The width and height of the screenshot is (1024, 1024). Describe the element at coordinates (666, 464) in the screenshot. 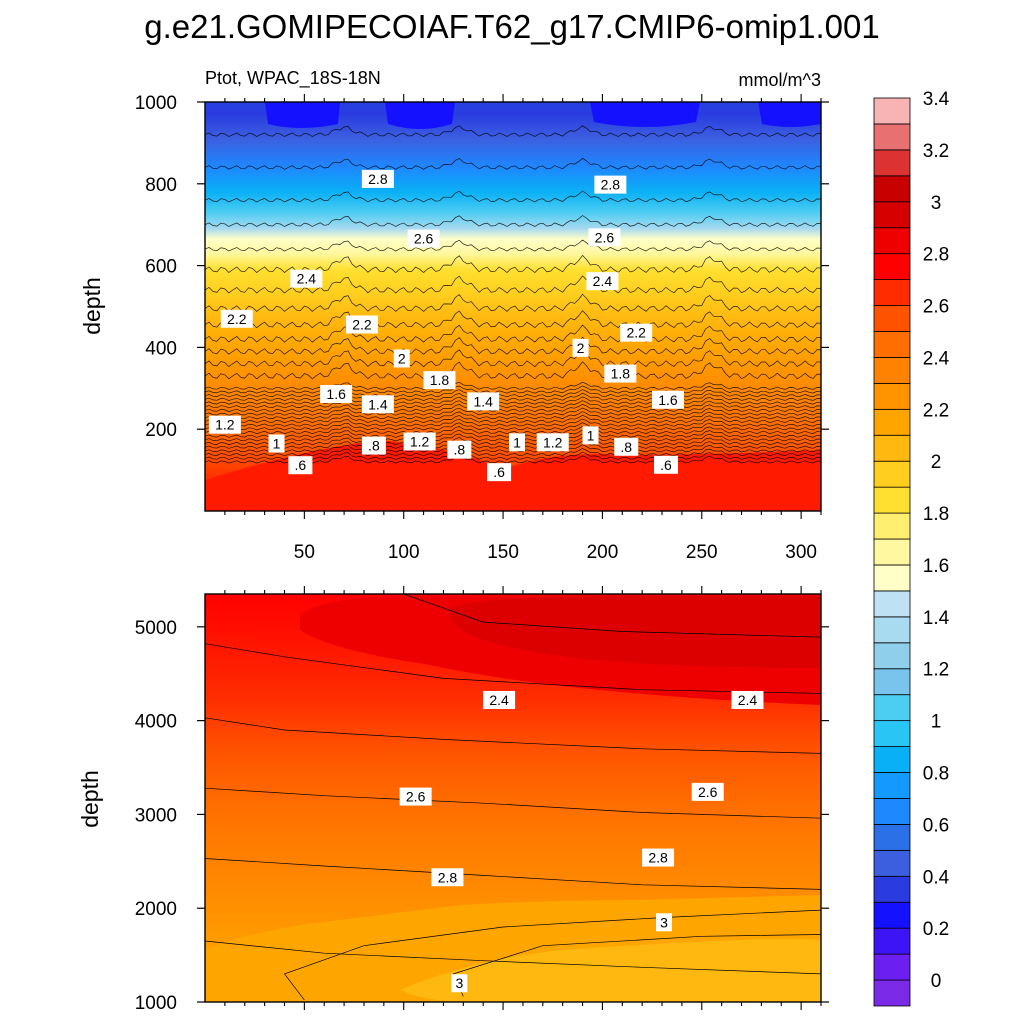

I see `contour-label: .6` at that location.